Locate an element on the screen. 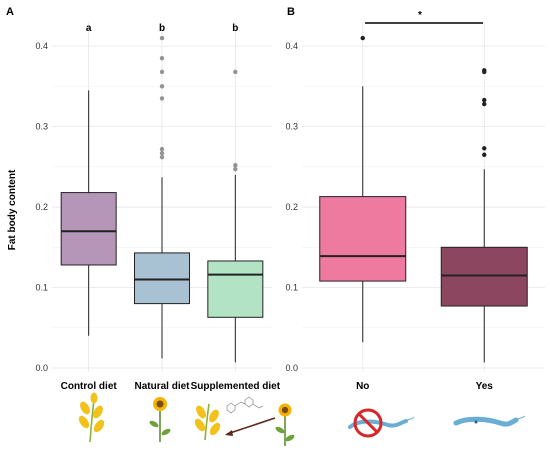  category-label: Control diet is located at coordinates (89, 386).